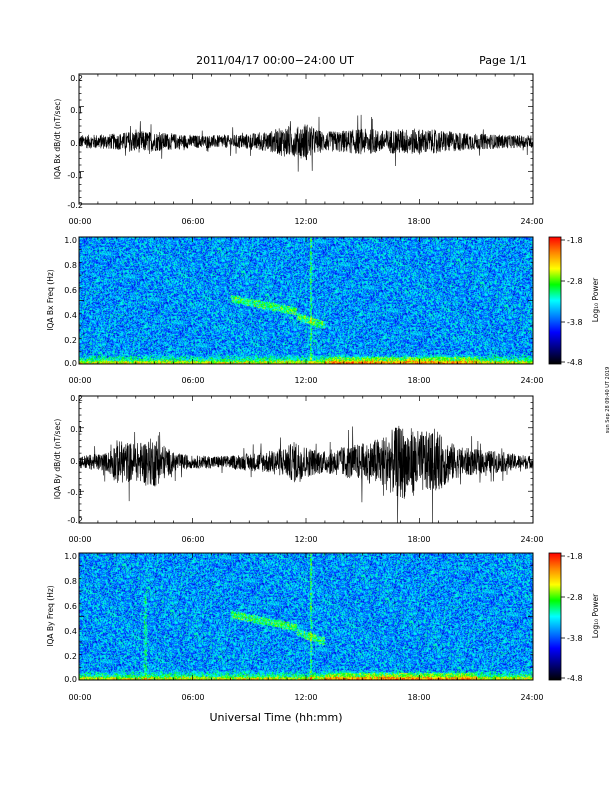 This screenshot has height=792, width=612. I want to click on bx-spectrogram-axis-ticks, so click(306, 300).